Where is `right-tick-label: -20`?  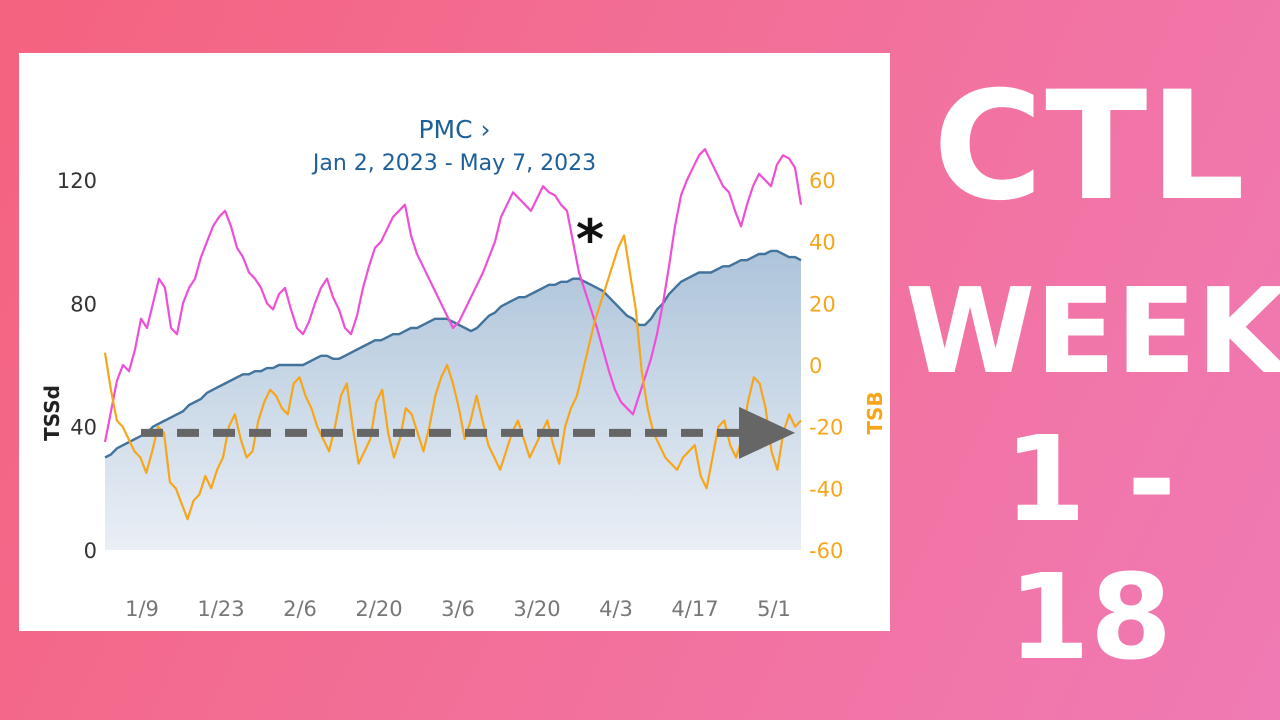 right-tick-label: -20 is located at coordinates (826, 428).